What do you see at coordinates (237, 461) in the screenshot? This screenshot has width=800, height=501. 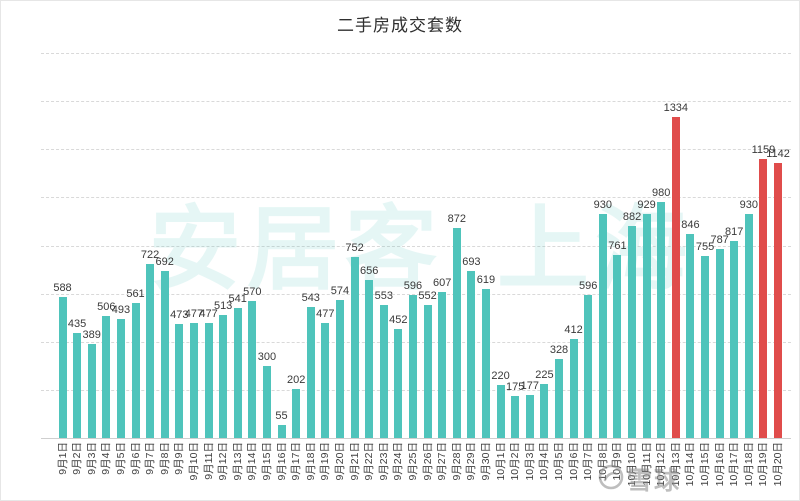 I see `x-axis-label: 9月13日` at bounding box center [237, 461].